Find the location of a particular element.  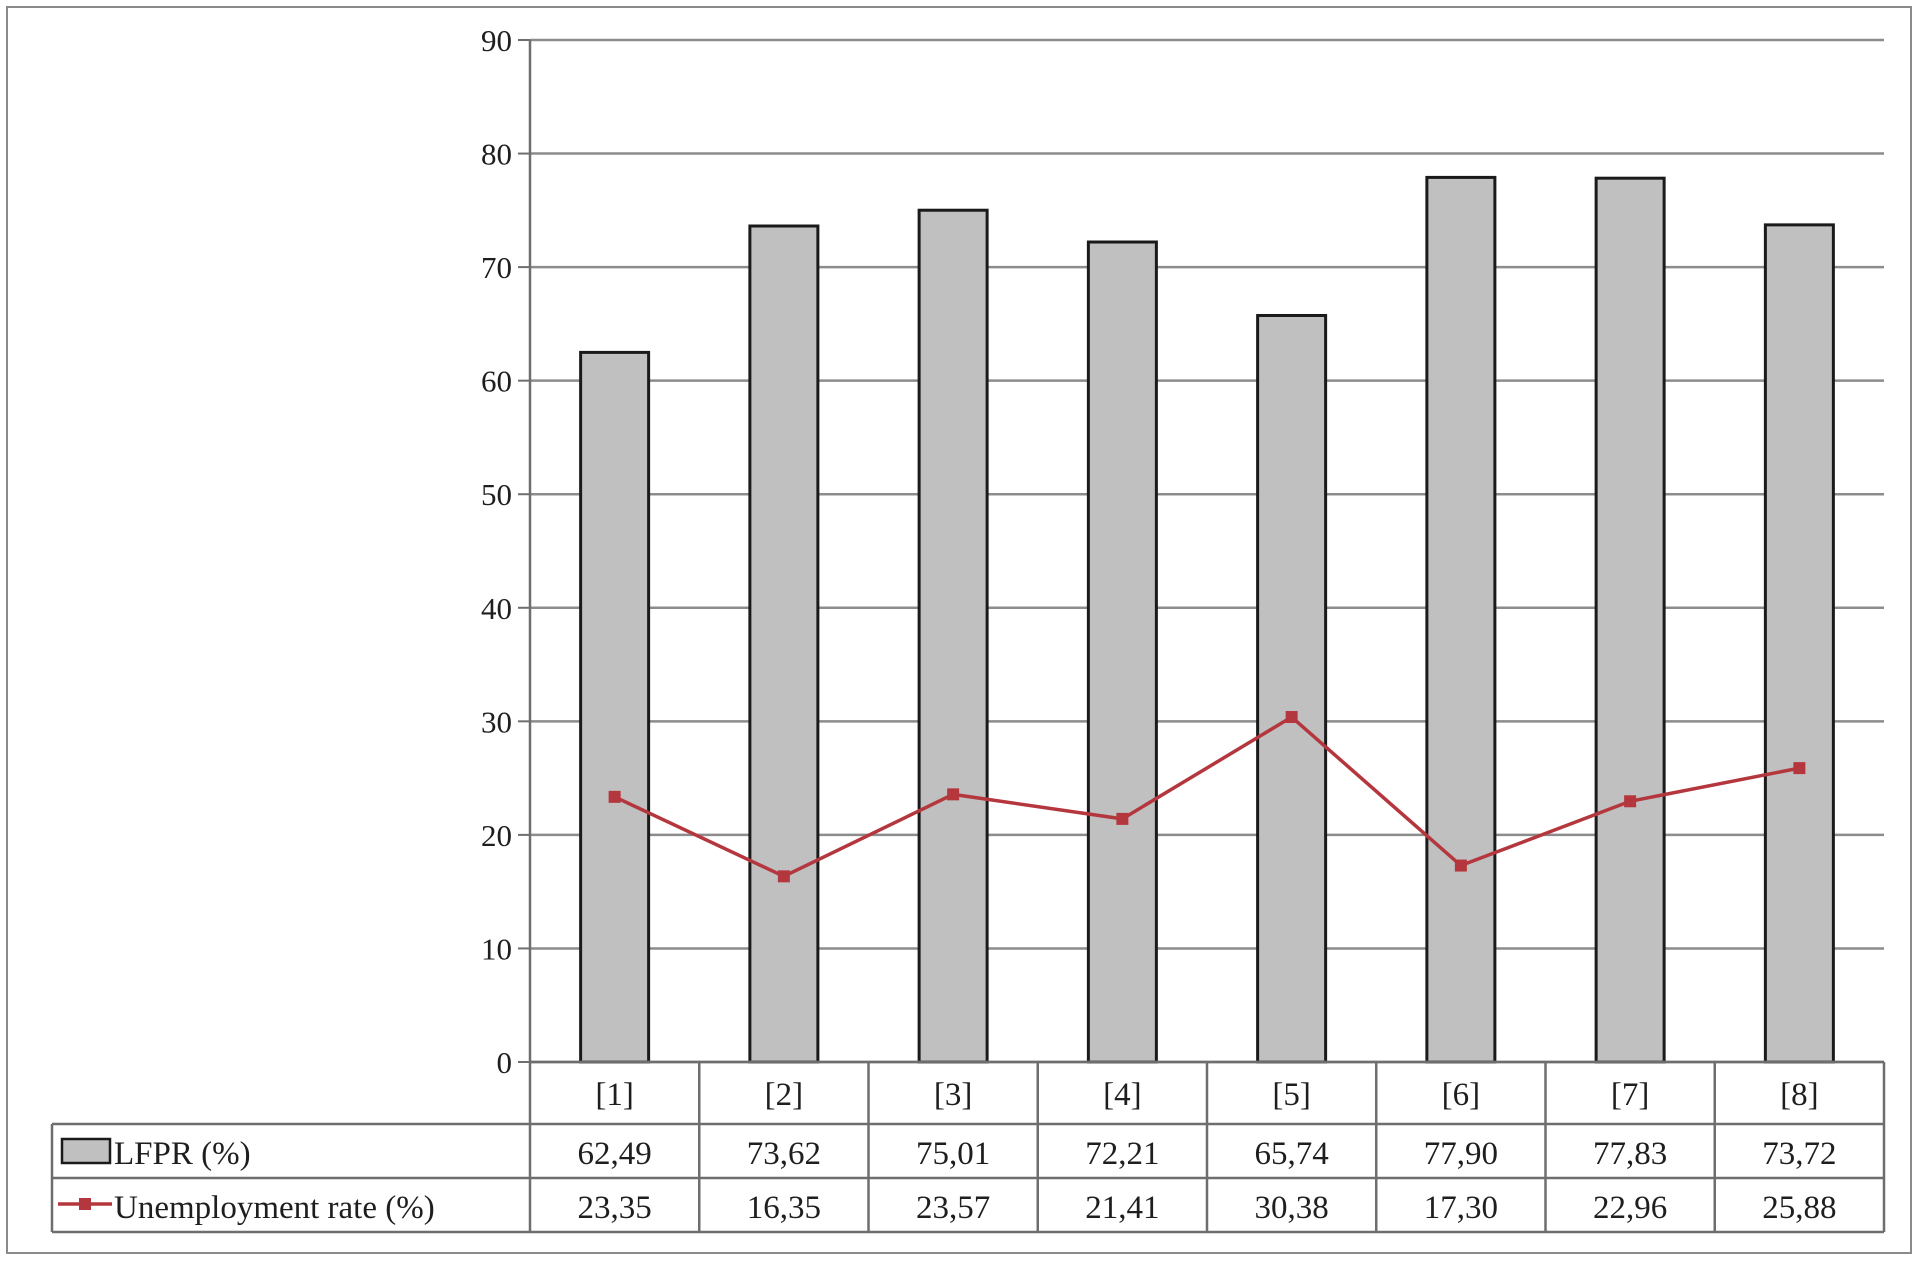

legend-key-lfpr is located at coordinates (86, 1151).